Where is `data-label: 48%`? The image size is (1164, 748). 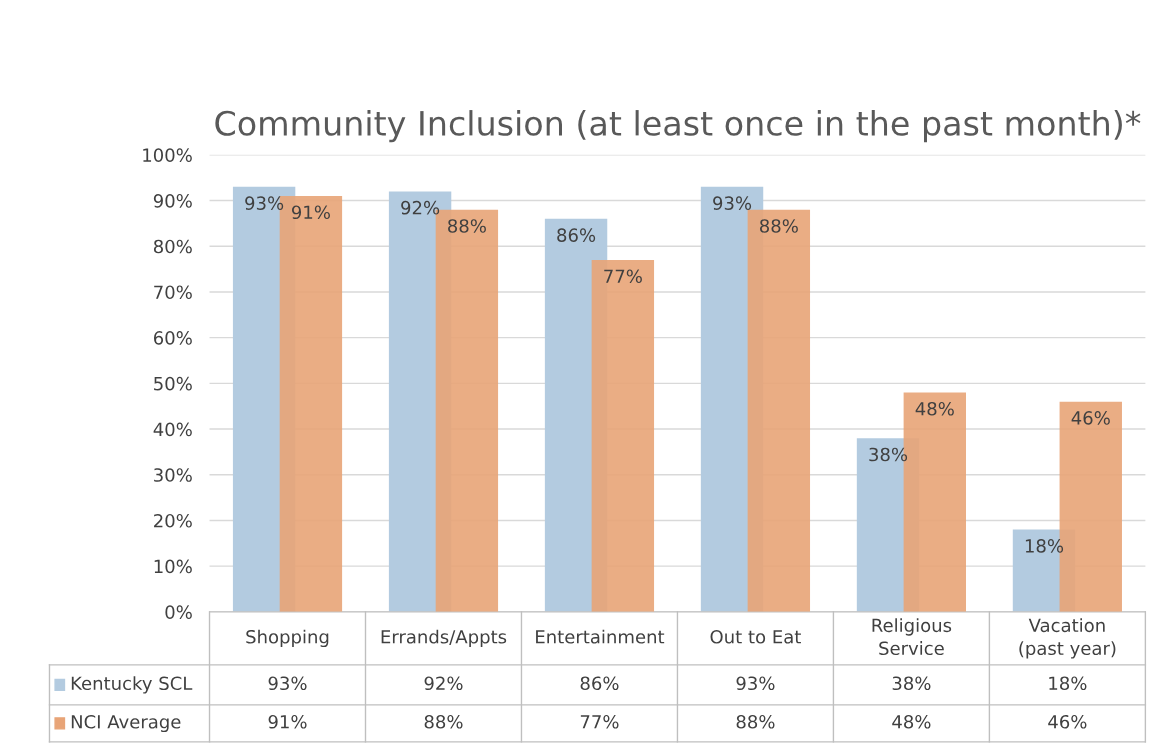 data-label: 48% is located at coordinates (911, 721).